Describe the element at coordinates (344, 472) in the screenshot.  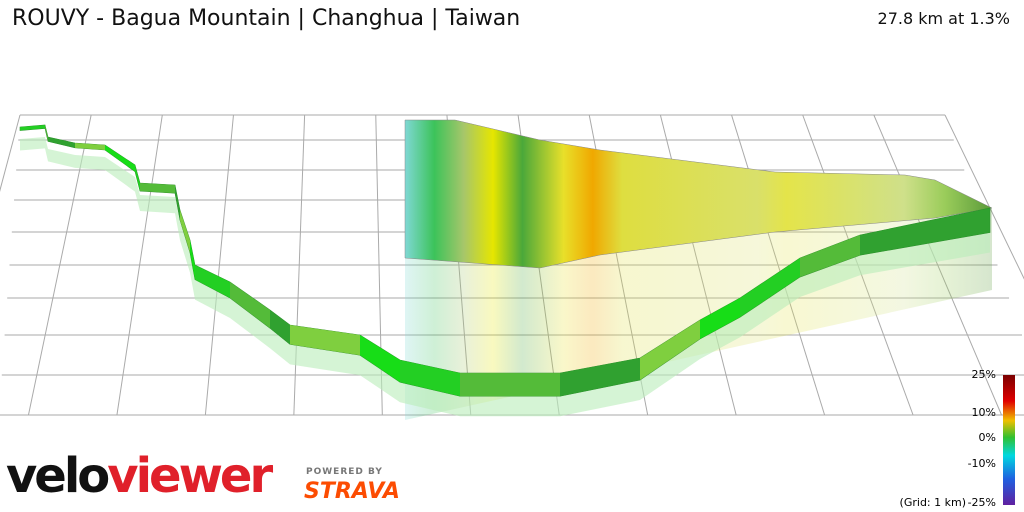
I see `powered-by: POWERED BY` at that location.